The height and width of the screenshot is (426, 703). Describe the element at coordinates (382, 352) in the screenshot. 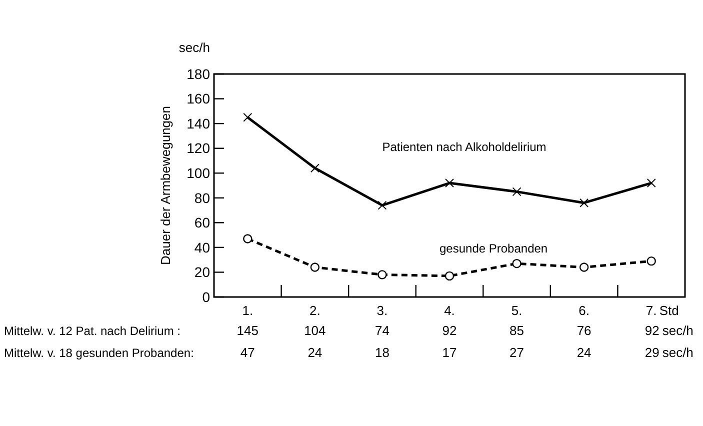

I see `data-label: 18` at that location.